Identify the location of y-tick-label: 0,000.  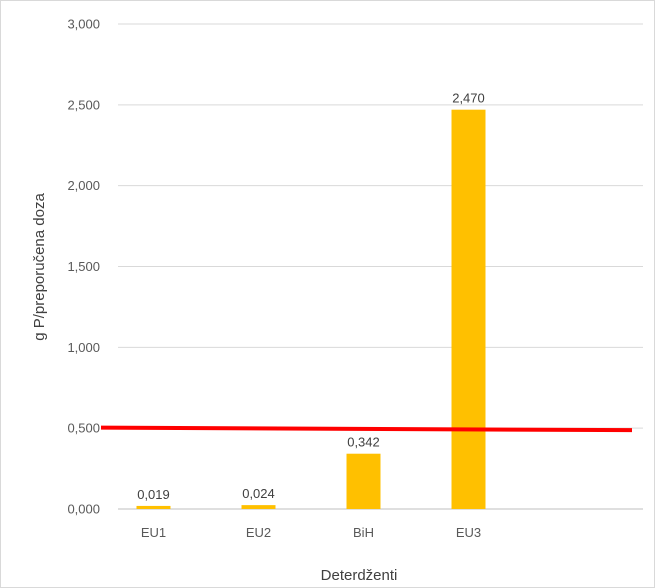
(83, 509).